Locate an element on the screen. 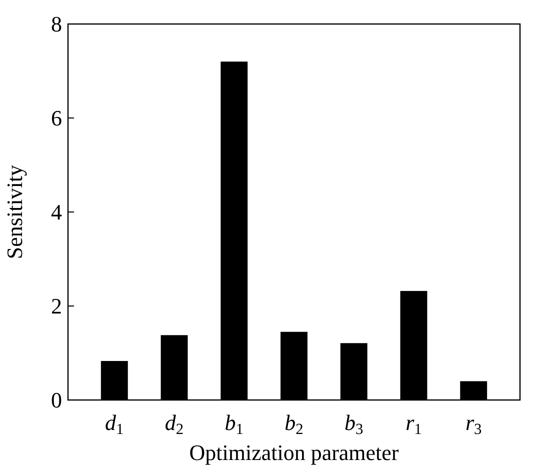 The image size is (537, 468). y-tick-label: 2 is located at coordinates (56, 306).